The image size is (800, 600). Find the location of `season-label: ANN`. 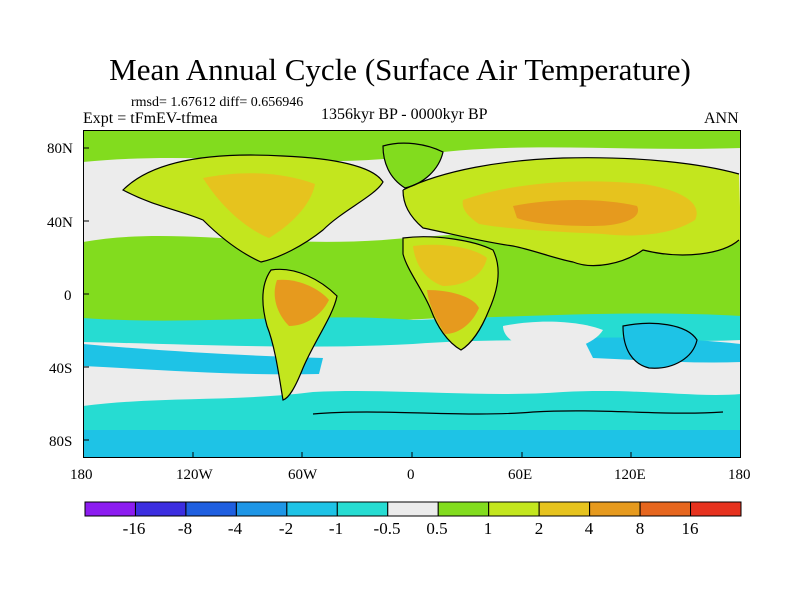

season-label: ANN is located at coordinates (721, 118).